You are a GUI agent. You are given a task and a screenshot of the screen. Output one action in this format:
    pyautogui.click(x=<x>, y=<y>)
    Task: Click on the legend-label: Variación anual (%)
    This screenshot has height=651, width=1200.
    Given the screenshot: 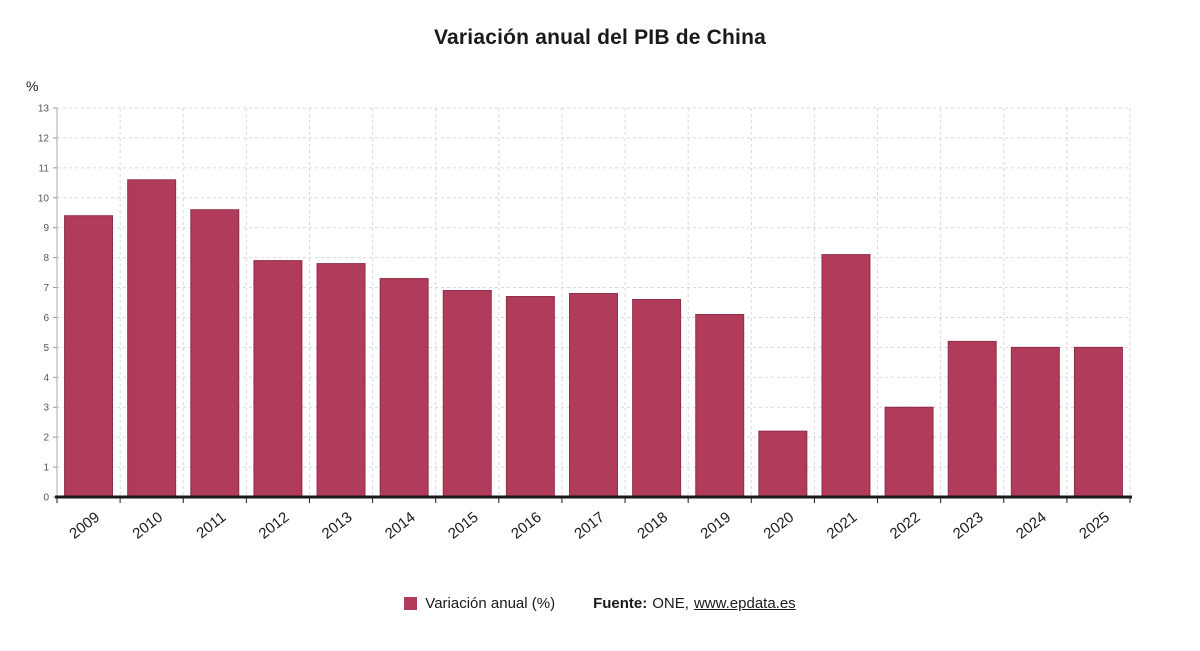 What is the action you would take?
    pyautogui.click(x=490, y=603)
    